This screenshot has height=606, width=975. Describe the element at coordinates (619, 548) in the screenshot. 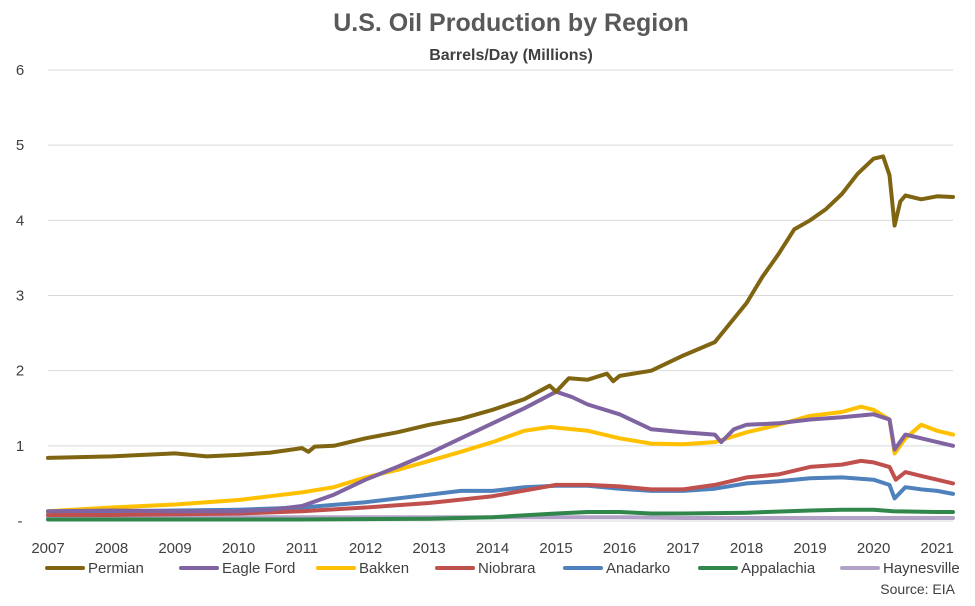

I see `x-tick-label: 2016` at that location.